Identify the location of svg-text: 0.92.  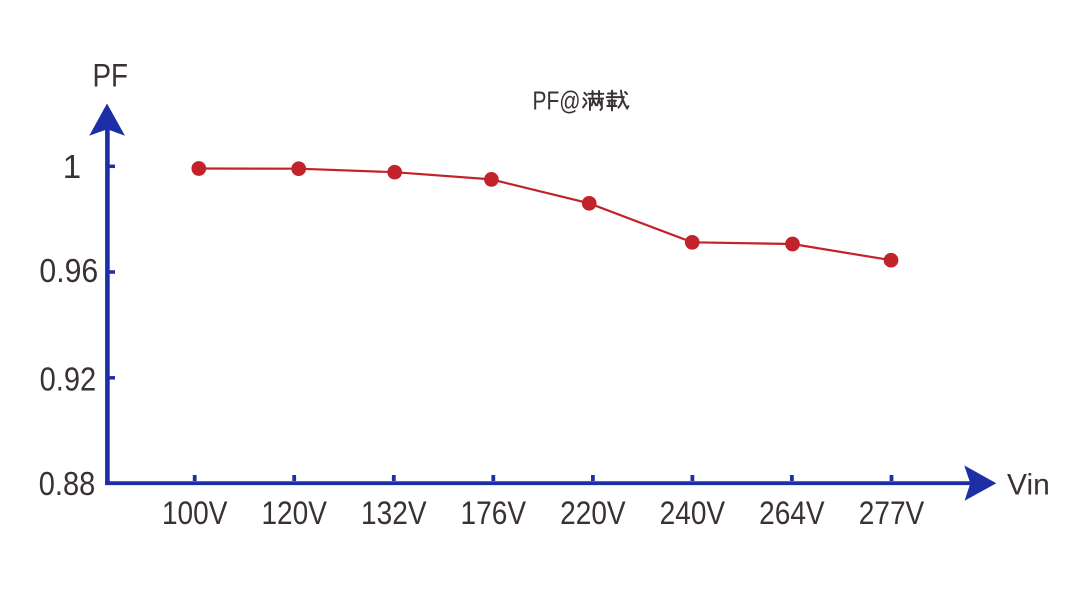
(68, 378).